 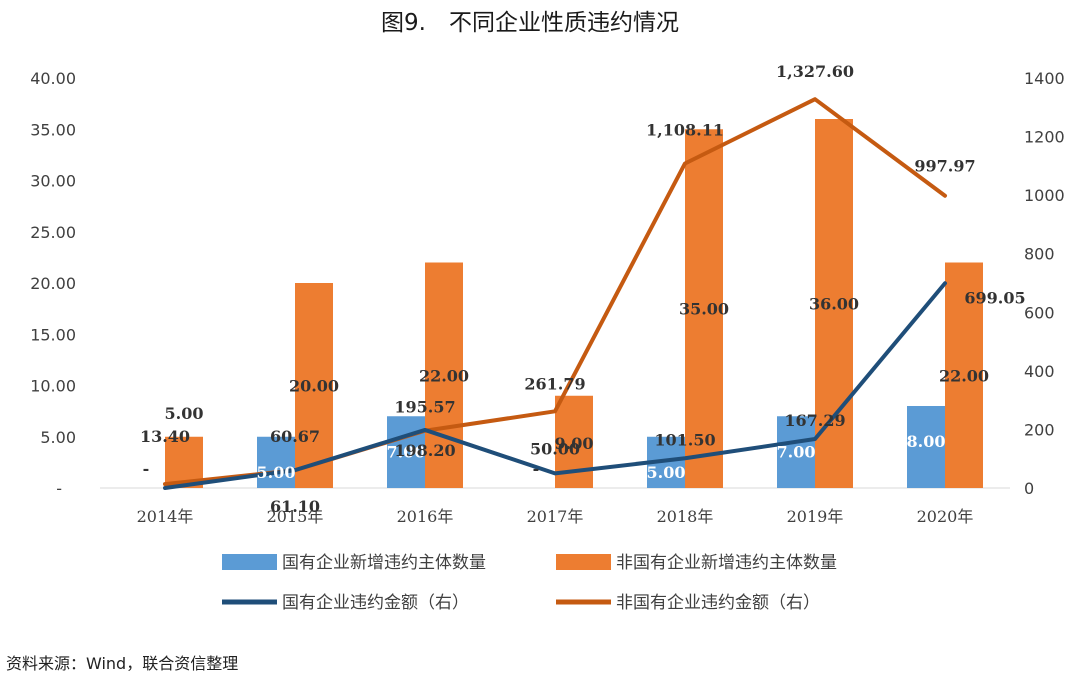 I want to click on label-nonsoe-bar: 35.00, so click(x=704, y=309).